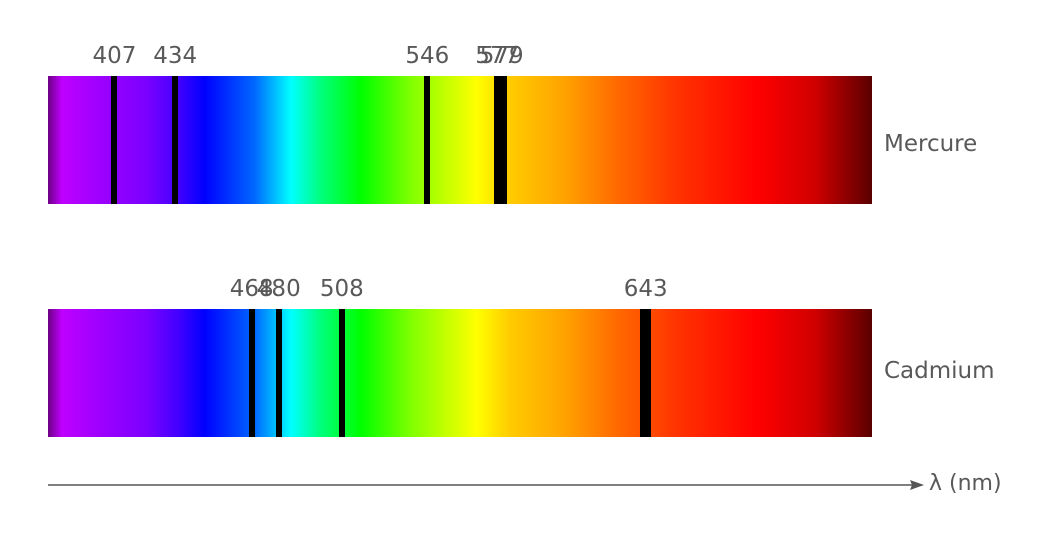 This screenshot has height=534, width=1037. I want to click on cadmium-label: Cadmium, so click(939, 371).